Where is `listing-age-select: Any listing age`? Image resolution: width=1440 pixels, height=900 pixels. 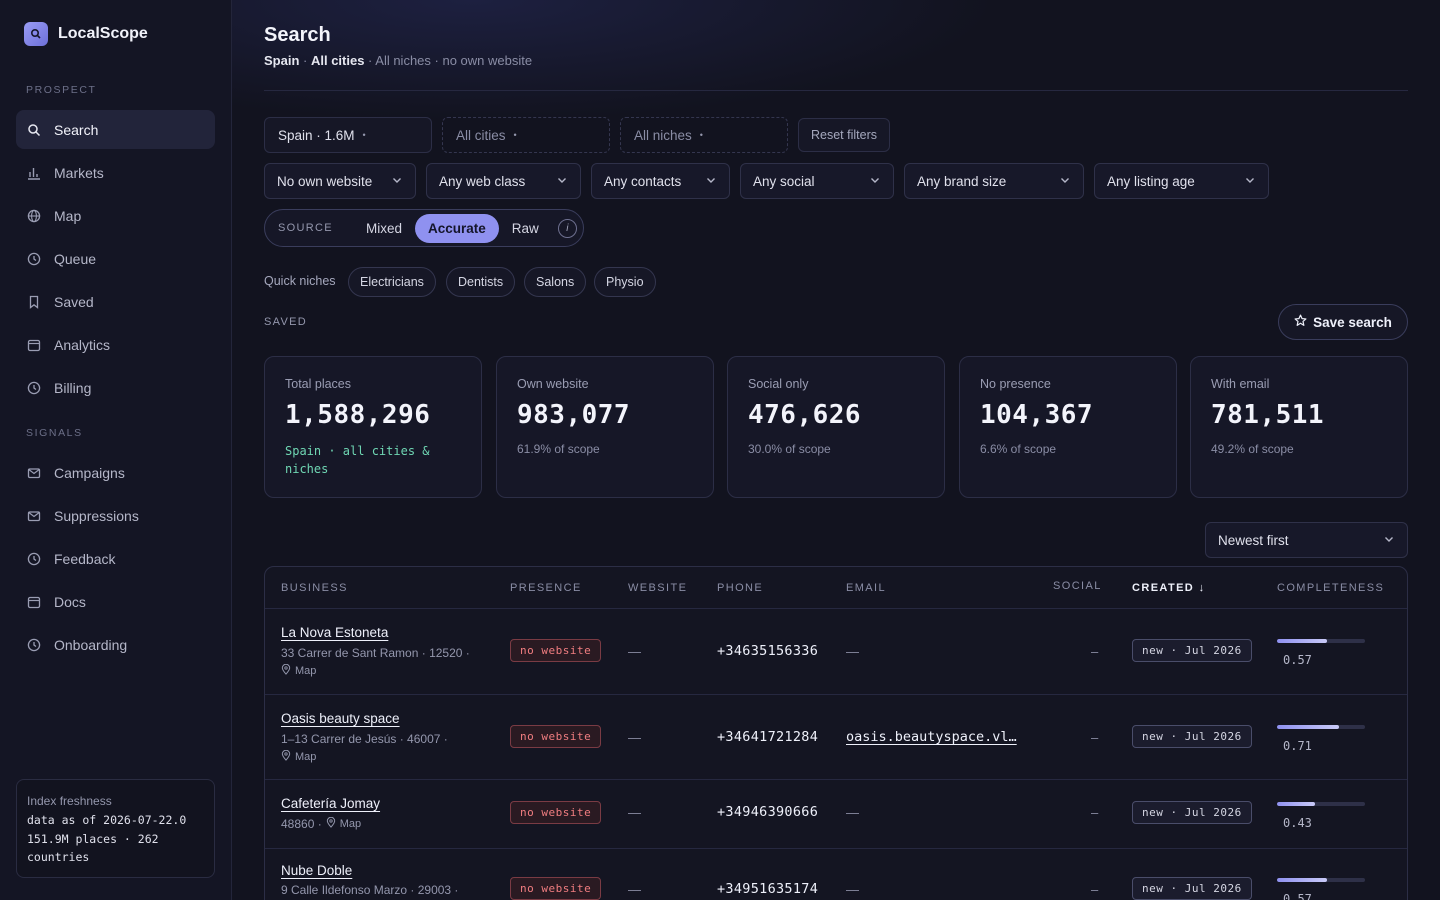
listing-age-select: Any listing age is located at coordinates (1181, 181).